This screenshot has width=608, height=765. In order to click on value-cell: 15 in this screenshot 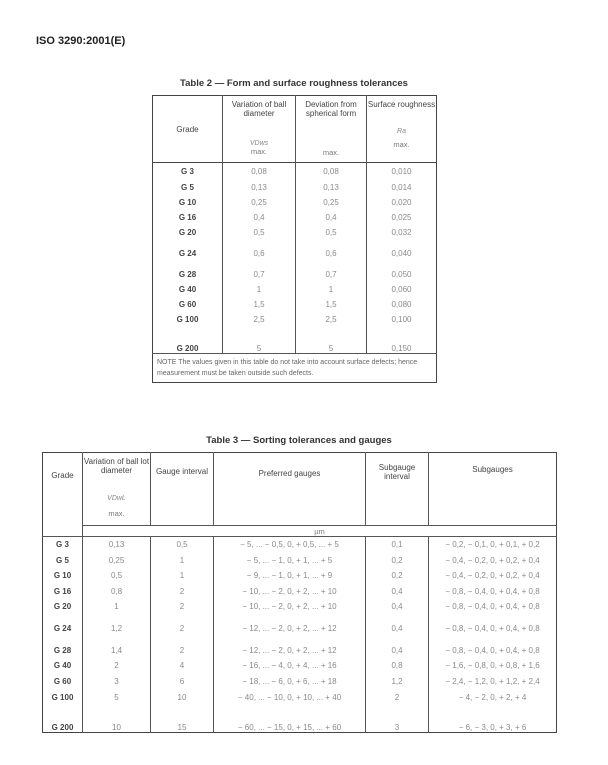, I will do `click(182, 719)`.